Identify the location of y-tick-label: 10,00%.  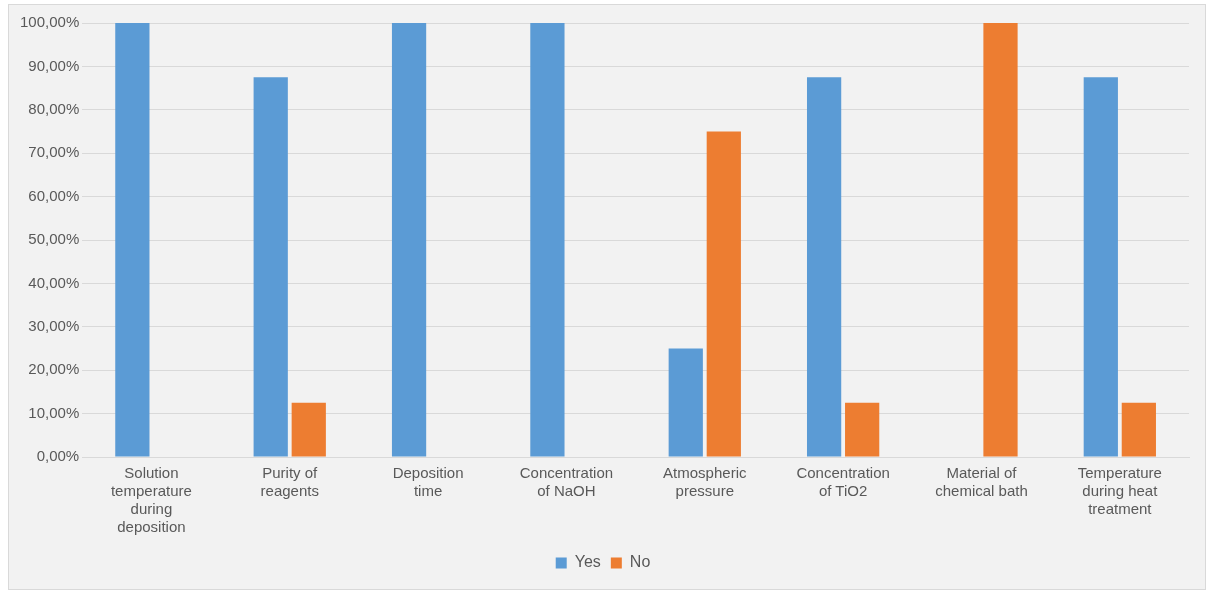
(54, 412).